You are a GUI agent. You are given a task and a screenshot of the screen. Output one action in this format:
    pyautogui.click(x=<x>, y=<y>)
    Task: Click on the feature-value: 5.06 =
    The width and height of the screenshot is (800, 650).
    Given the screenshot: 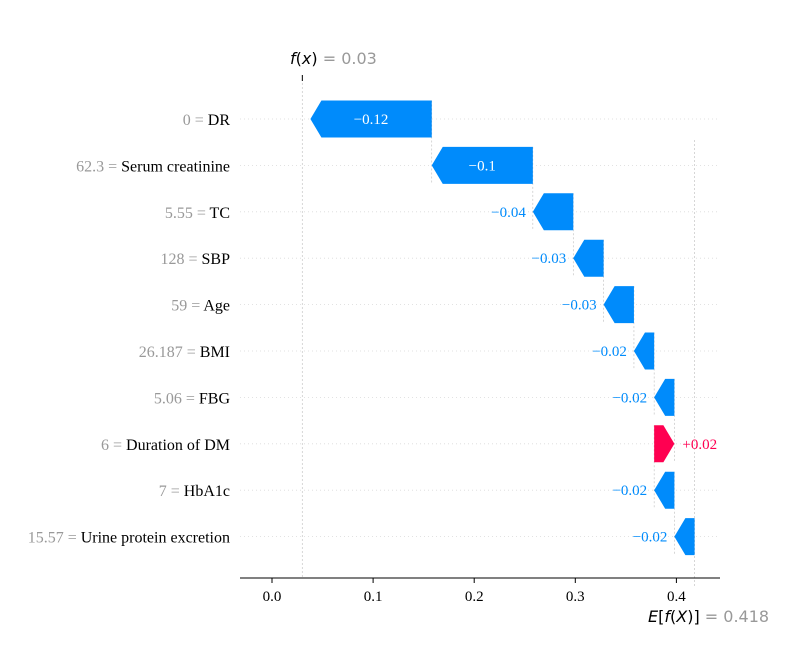 What is the action you would take?
    pyautogui.click(x=176, y=398)
    